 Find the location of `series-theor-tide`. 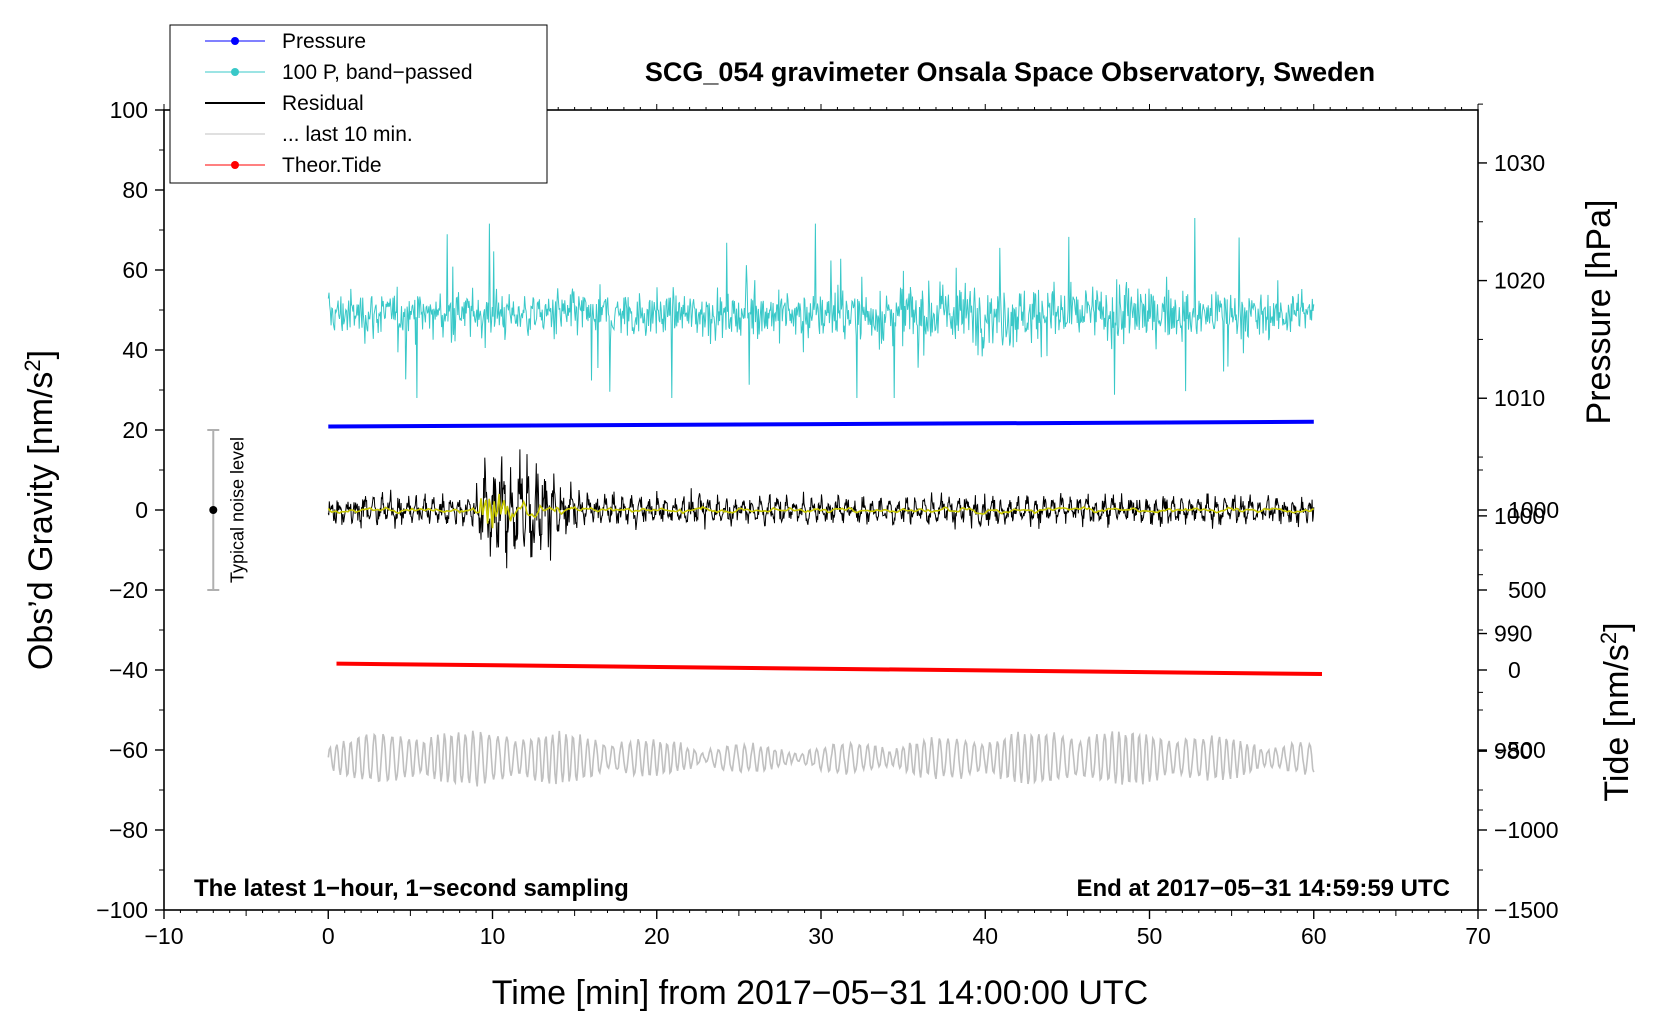

series-theor-tide is located at coordinates (829, 668).